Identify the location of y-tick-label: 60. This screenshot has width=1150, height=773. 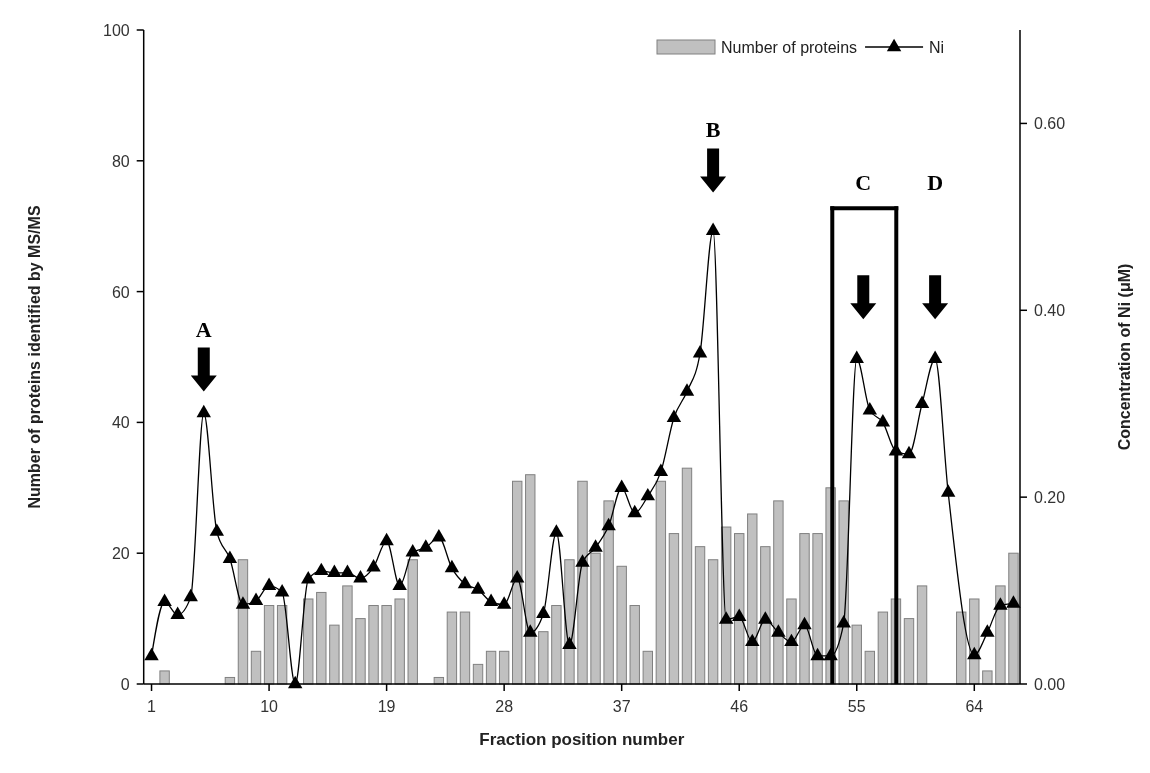
(120, 292).